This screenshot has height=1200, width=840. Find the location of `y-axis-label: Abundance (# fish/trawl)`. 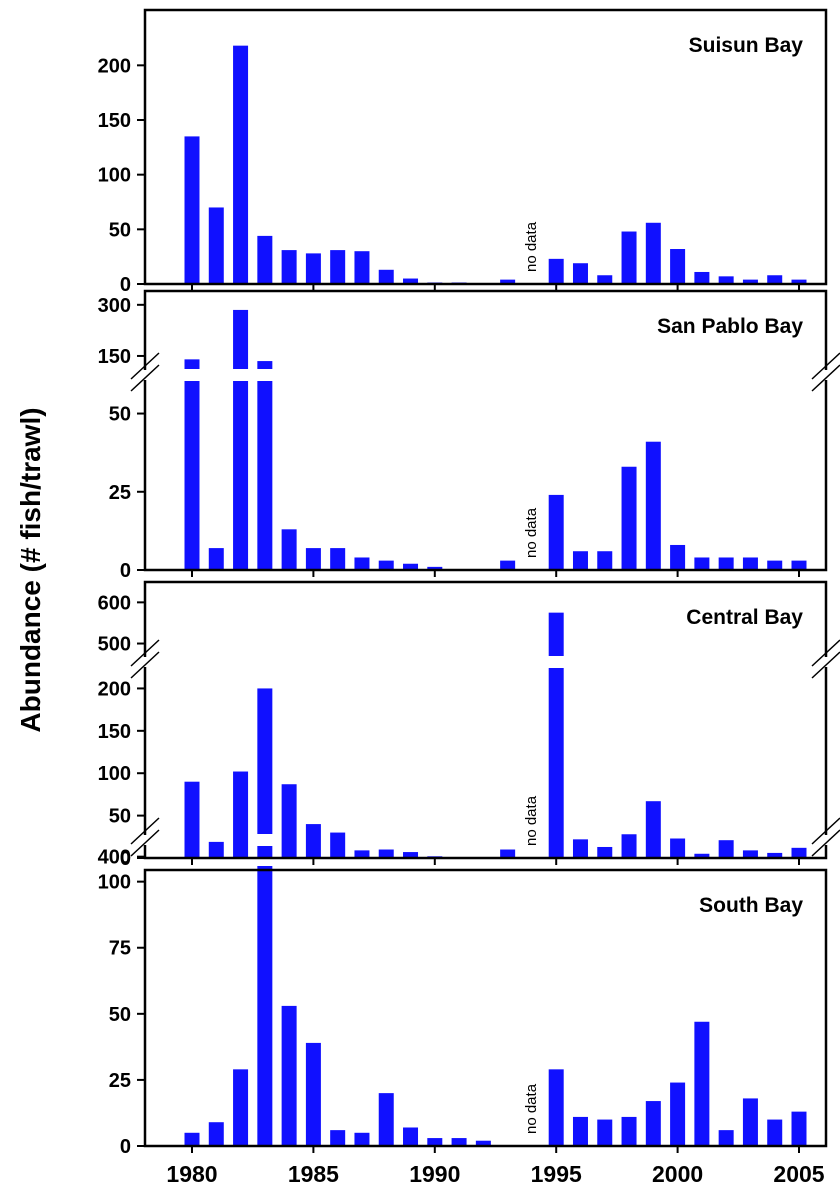

y-axis-label: Abundance (# fish/trawl) is located at coordinates (30, 569).